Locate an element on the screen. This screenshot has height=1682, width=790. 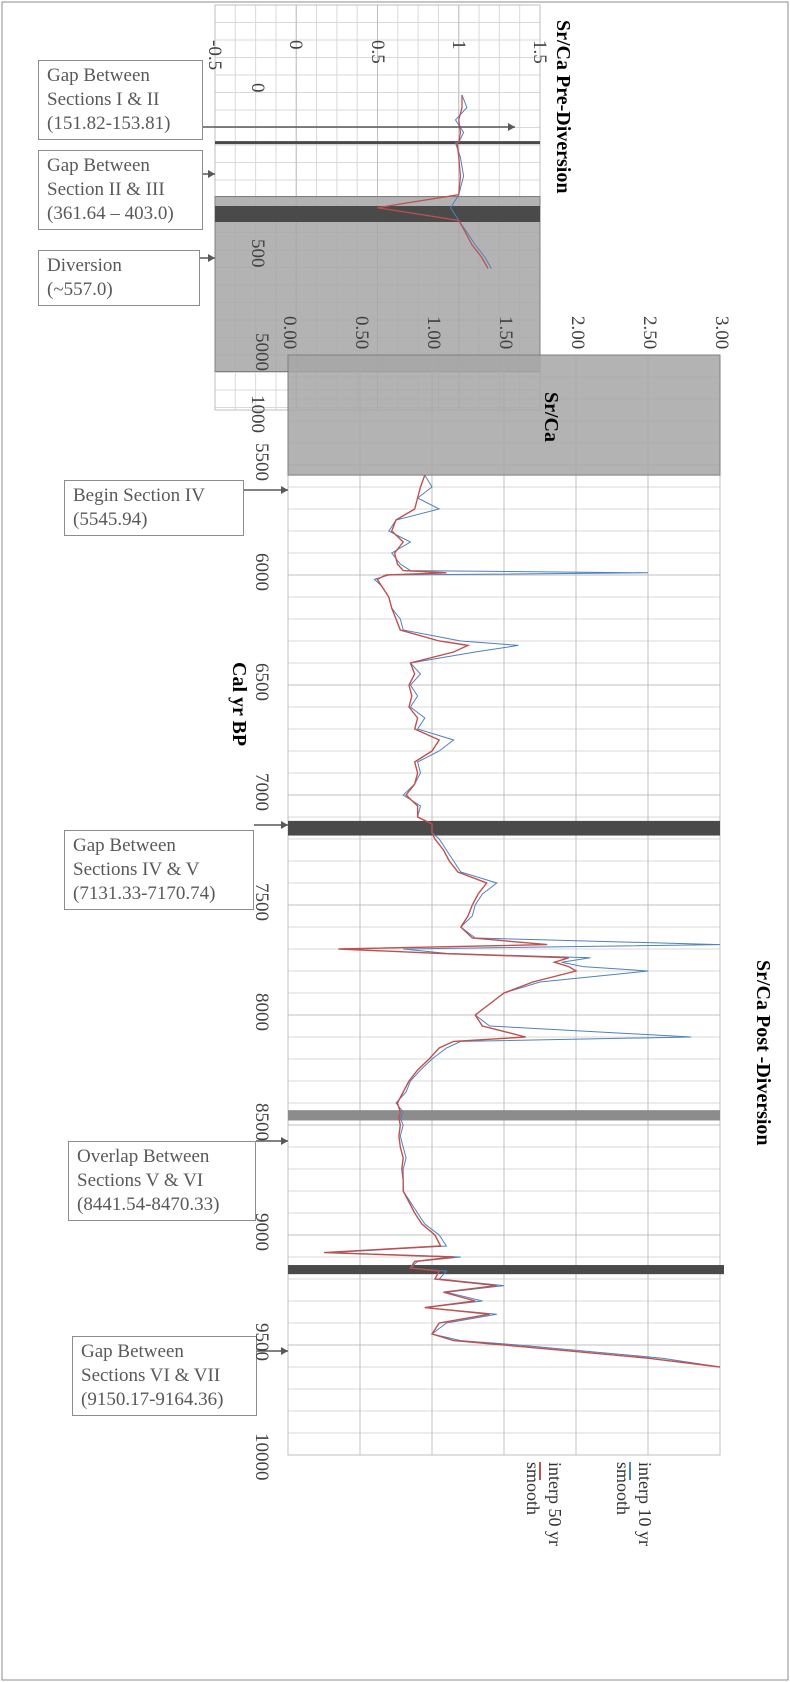
legend-label: interp 50 yr smooth is located at coordinates (544, 1504).